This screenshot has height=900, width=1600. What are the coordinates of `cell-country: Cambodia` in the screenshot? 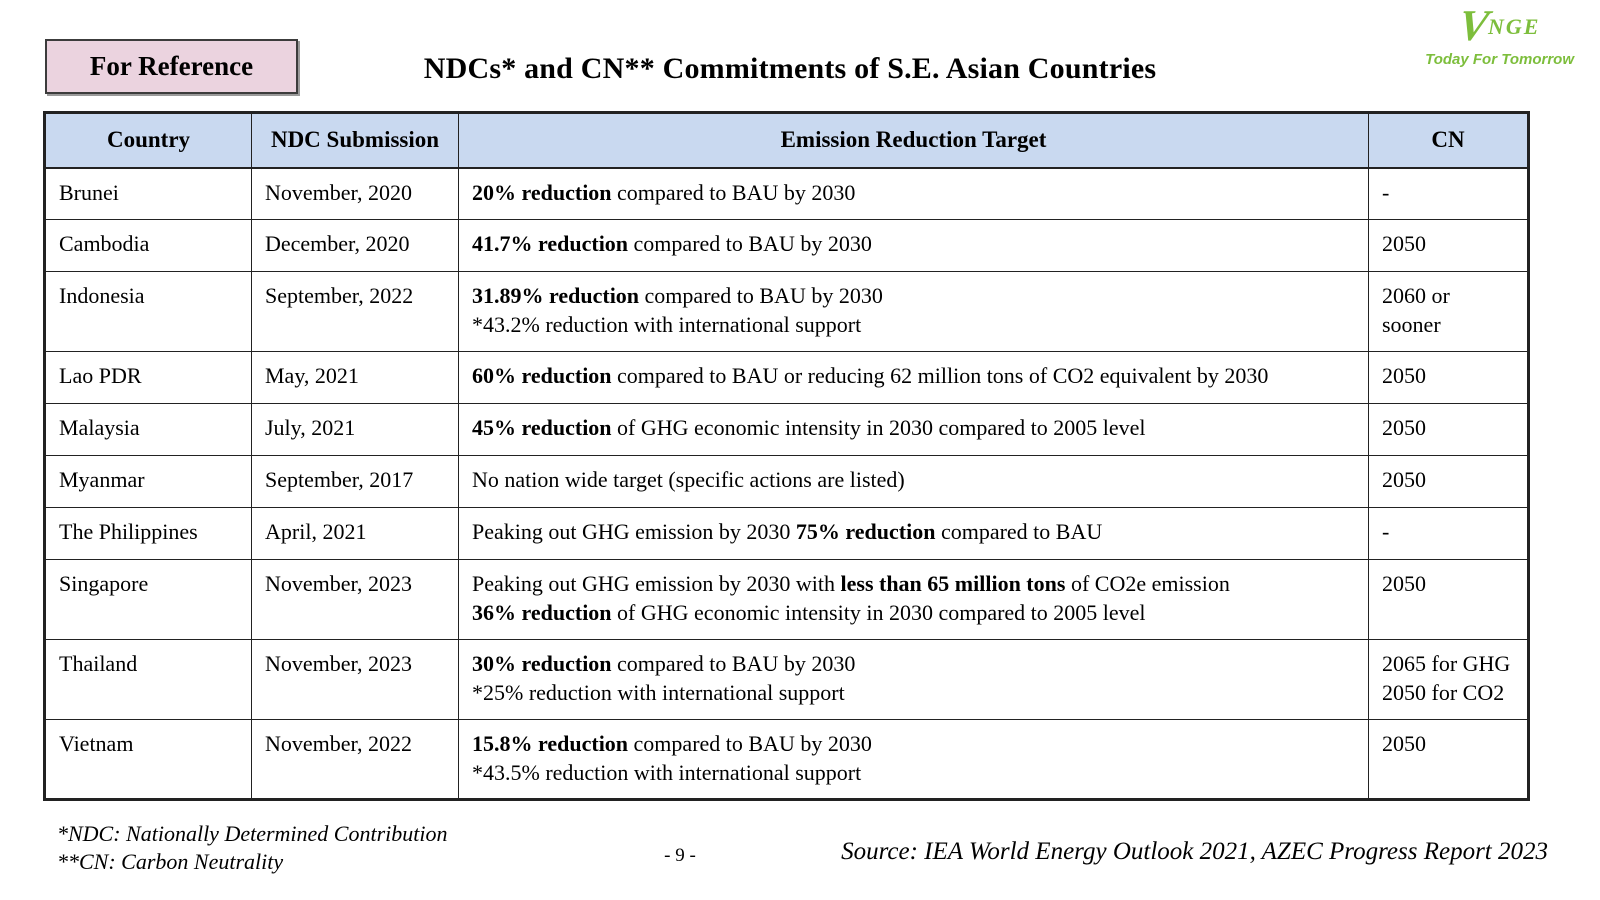 It's located at (148, 245).